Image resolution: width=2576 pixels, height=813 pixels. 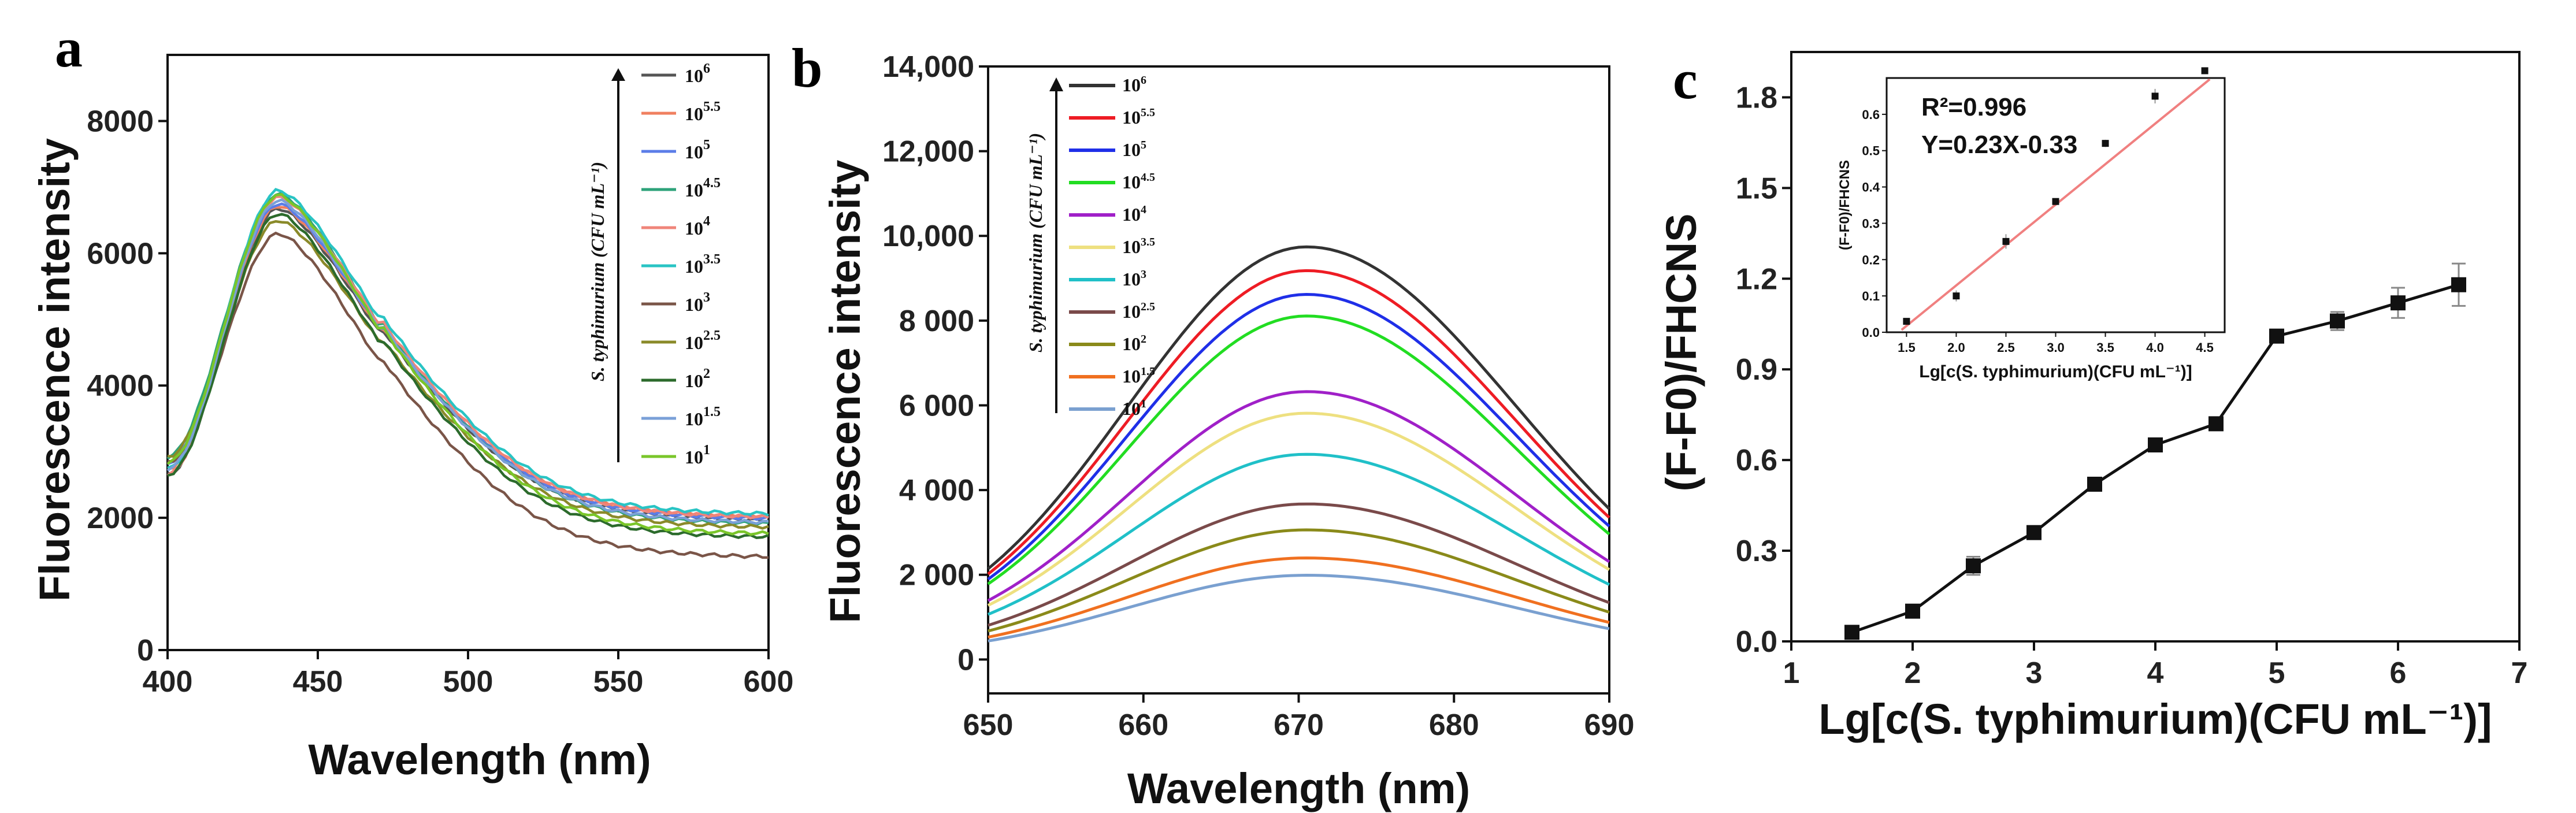 What do you see at coordinates (2105, 348) in the screenshot?
I see `inset-x-tick-label: 3.5` at bounding box center [2105, 348].